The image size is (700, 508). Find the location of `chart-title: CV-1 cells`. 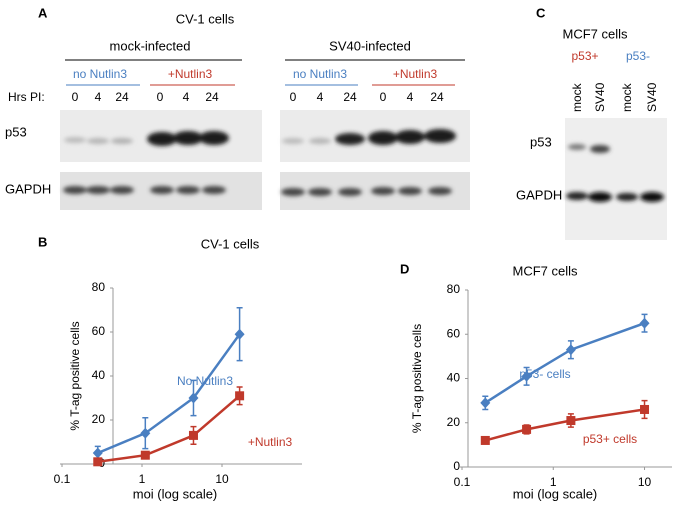

chart-title: CV-1 cells is located at coordinates (230, 243).